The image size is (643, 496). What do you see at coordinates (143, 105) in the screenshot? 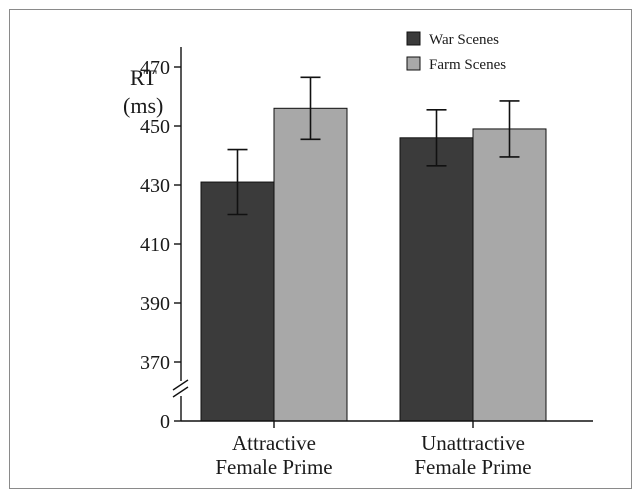
I see `y-axis-label-line2: (ms)` at bounding box center [143, 105].